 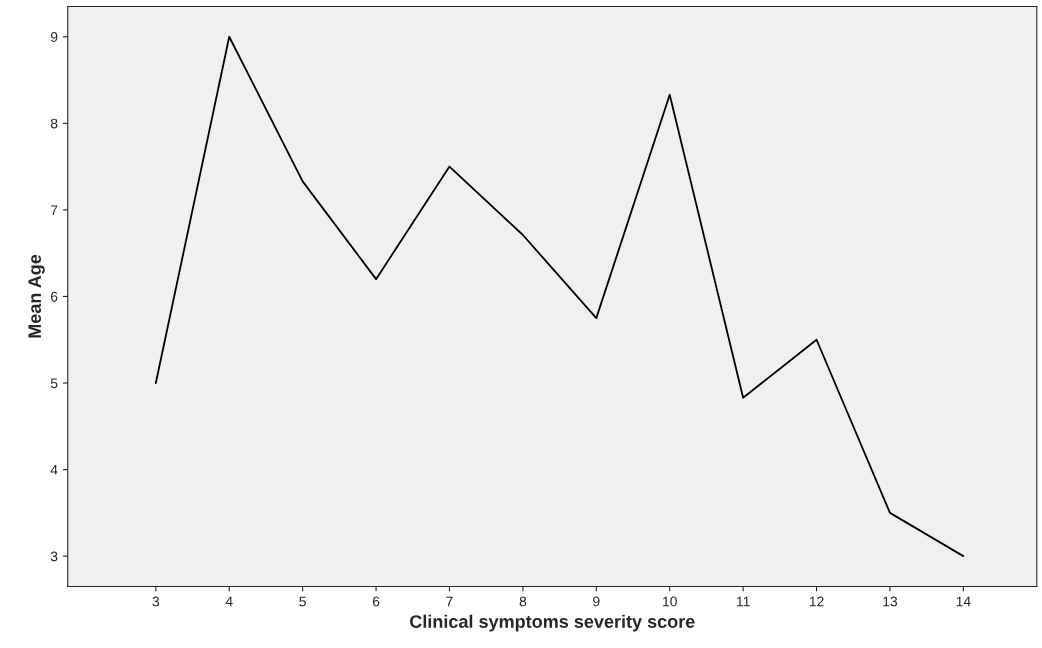 I want to click on x-tick-label: 10, so click(x=670, y=601).